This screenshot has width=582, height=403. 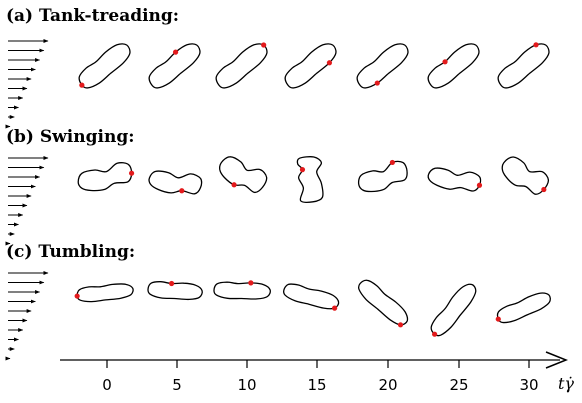 What do you see at coordinates (71, 252) in the screenshot?
I see `panel-title-tumbling: (c) Tumbling:` at bounding box center [71, 252].